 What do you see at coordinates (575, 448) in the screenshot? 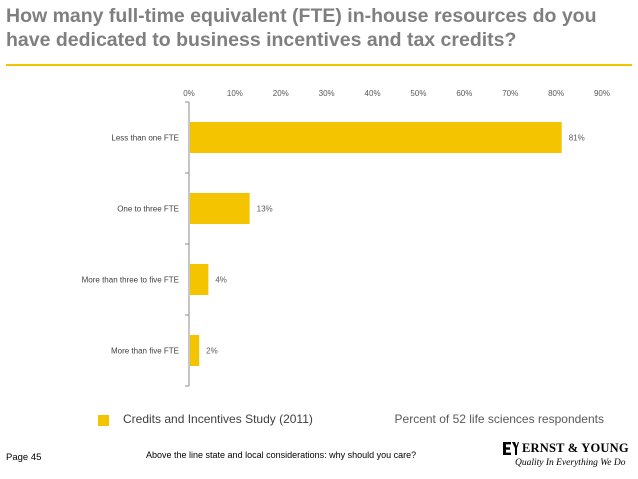
I see `logo-wordmark: ERNST & YOUNG` at bounding box center [575, 448].